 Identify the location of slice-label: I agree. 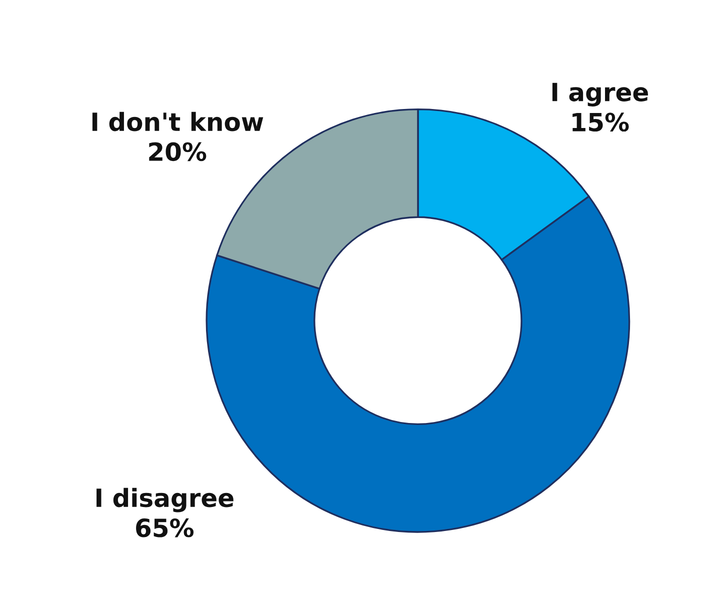
(600, 94).